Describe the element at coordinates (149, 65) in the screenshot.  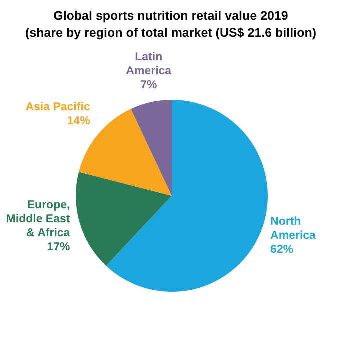
I see `slice-label: Latin America` at that location.